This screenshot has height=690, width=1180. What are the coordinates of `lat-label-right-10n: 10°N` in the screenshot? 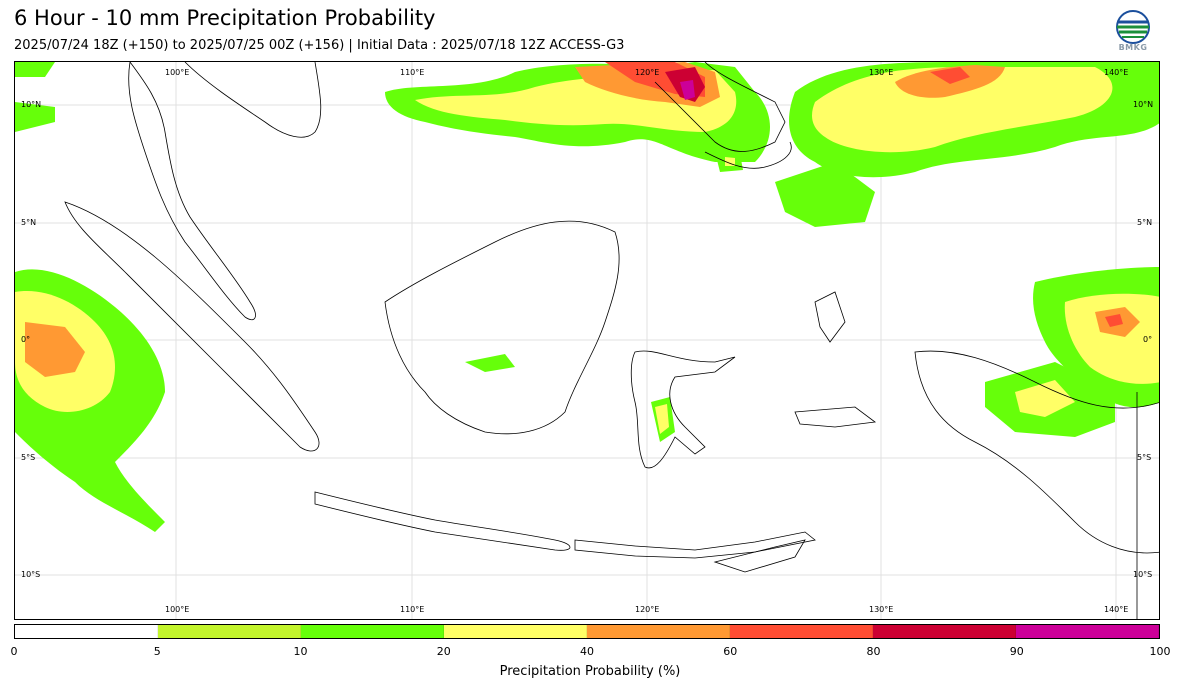 It's located at (1143, 104).